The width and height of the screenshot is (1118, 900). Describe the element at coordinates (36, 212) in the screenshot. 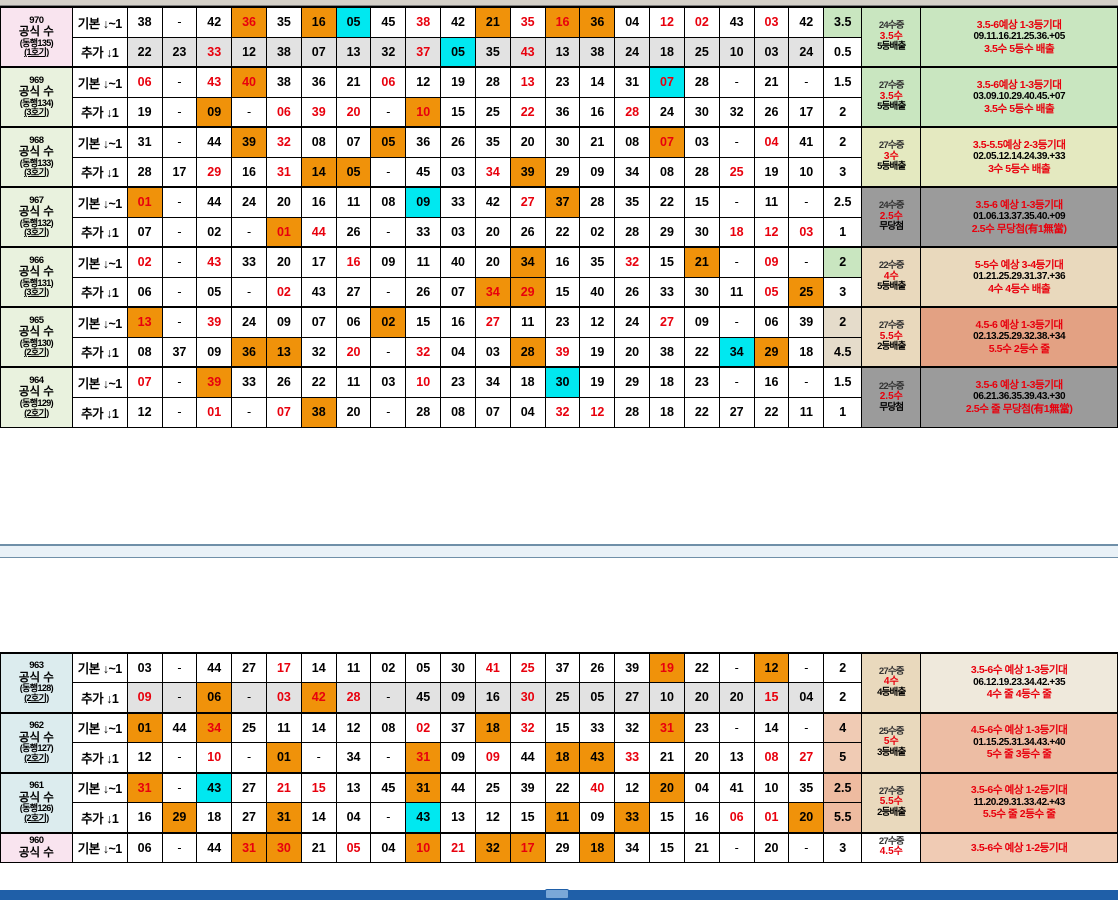

I see `row-label-main: 공식 수` at that location.